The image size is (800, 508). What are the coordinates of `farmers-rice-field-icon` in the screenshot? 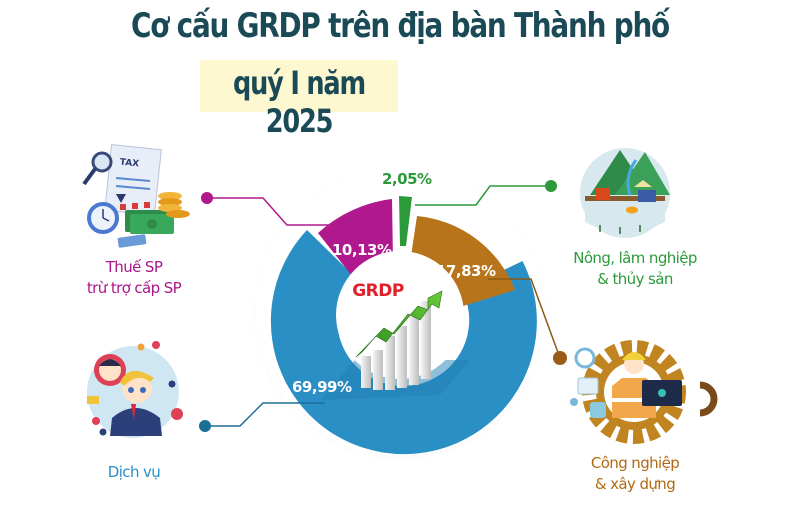 It's located at (625, 193).